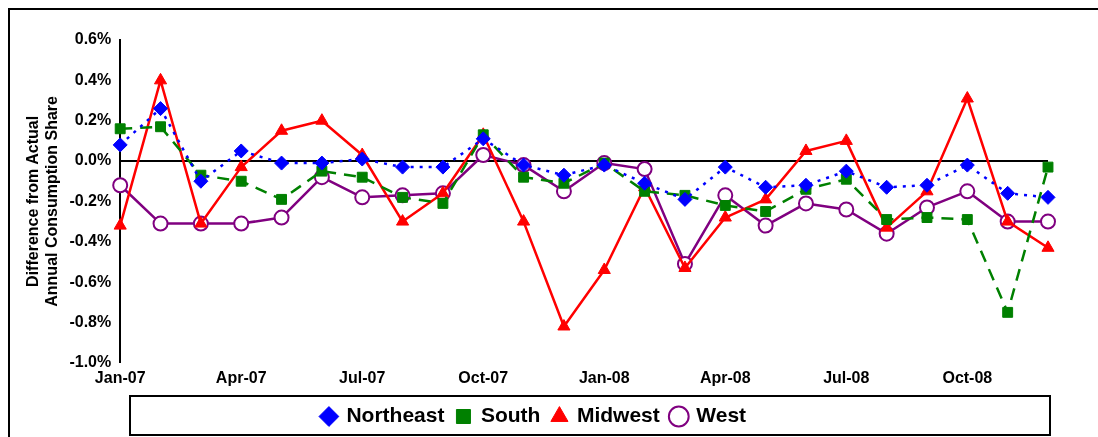 This screenshot has width=1098, height=437. I want to click on legend-label: South, so click(510, 415).